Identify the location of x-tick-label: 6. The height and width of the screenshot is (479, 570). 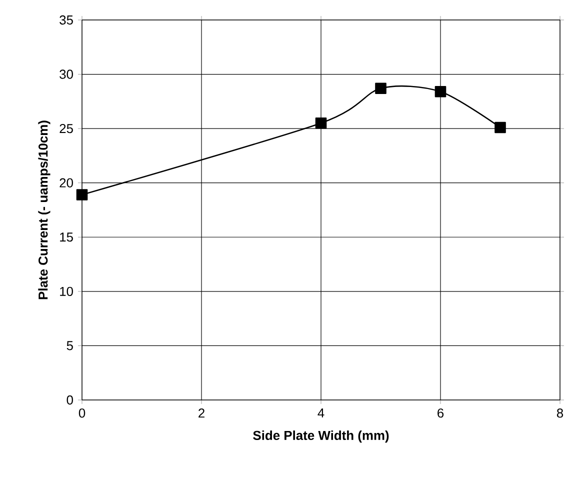
(441, 413).